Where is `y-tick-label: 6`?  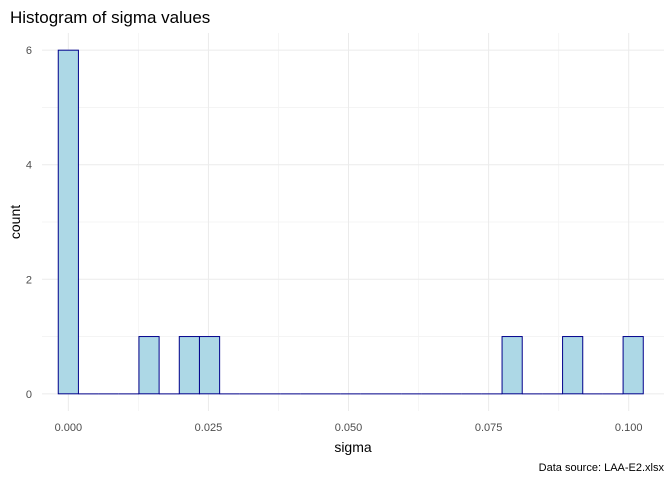
y-tick-label: 6 is located at coordinates (29, 51).